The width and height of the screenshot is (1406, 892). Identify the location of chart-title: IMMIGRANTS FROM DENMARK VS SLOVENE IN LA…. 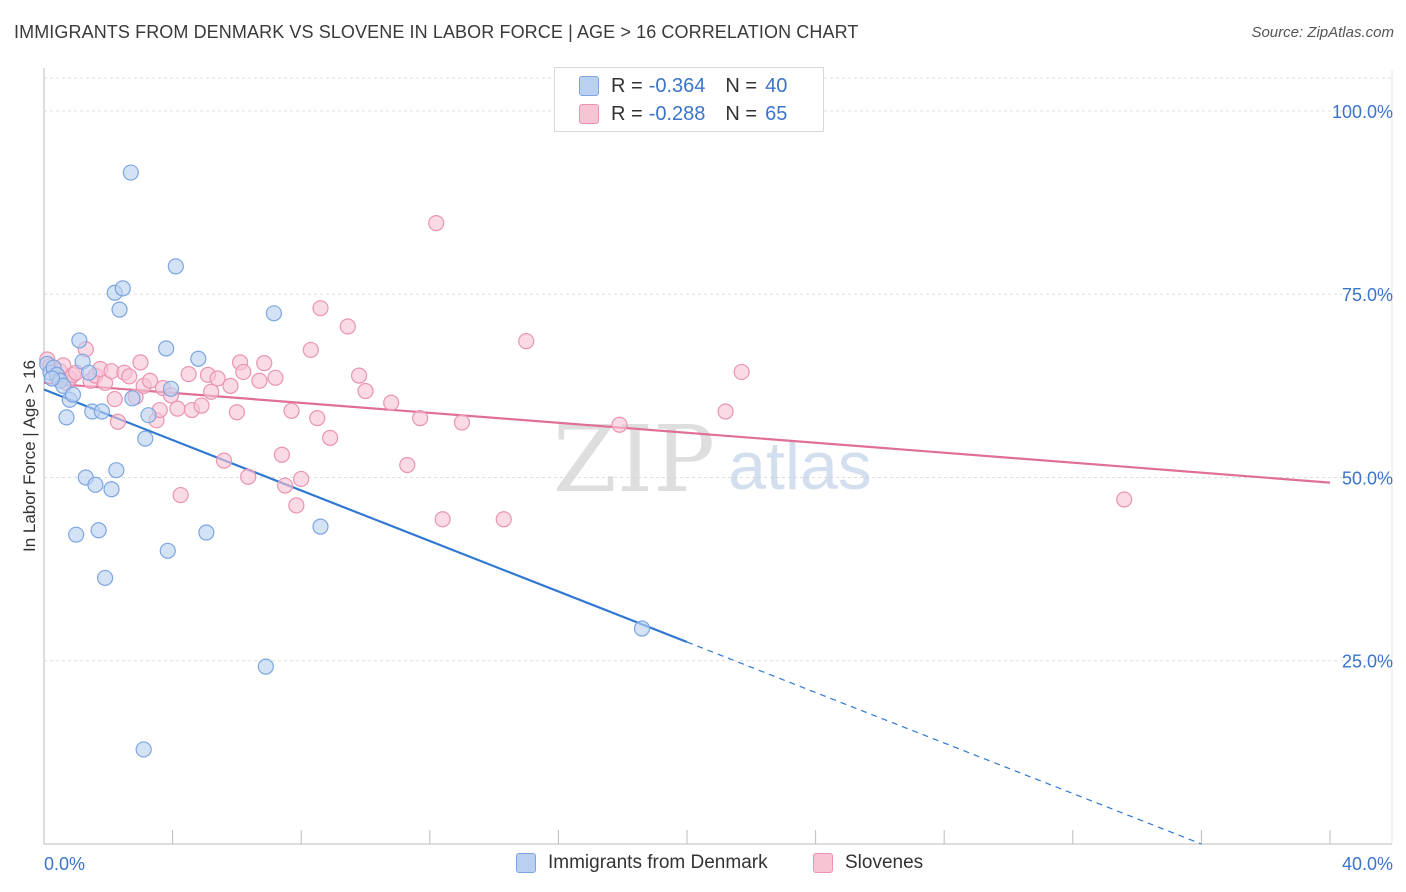
(436, 32).